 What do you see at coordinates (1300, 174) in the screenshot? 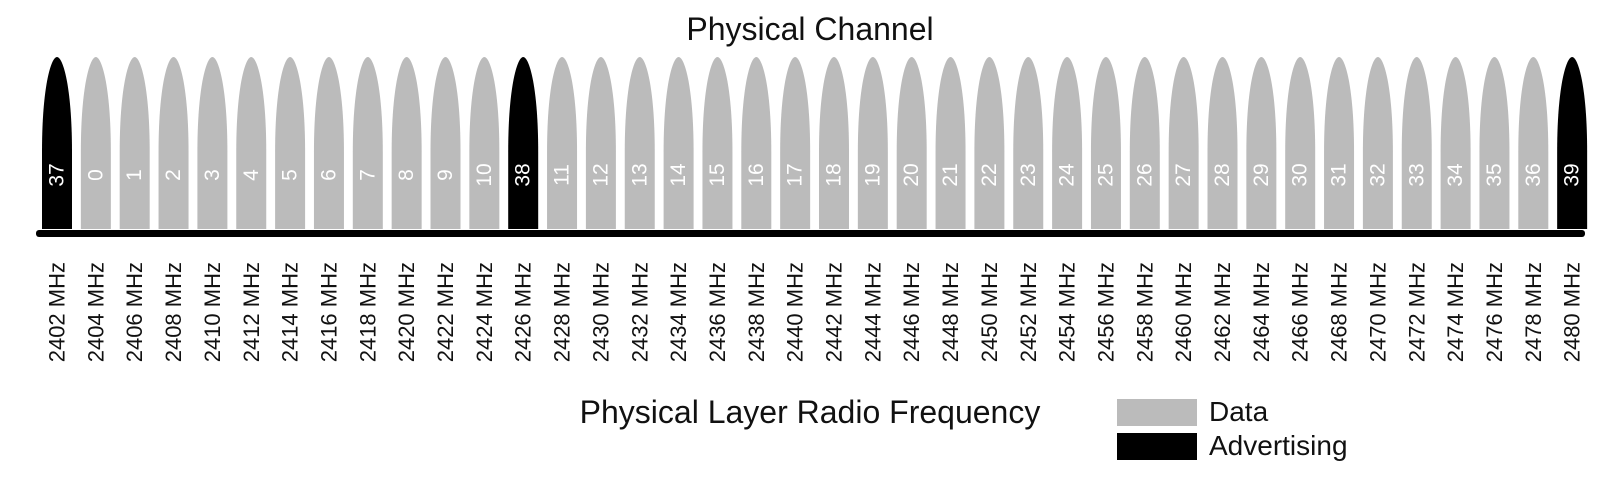
I see `channel-number: 30` at bounding box center [1300, 174].